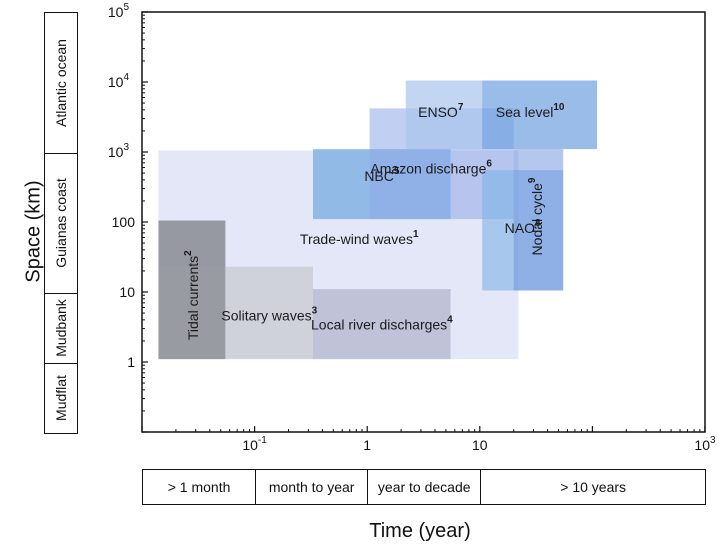 The height and width of the screenshot is (548, 719). I want to click on time-band: > 1 month, so click(199, 487).